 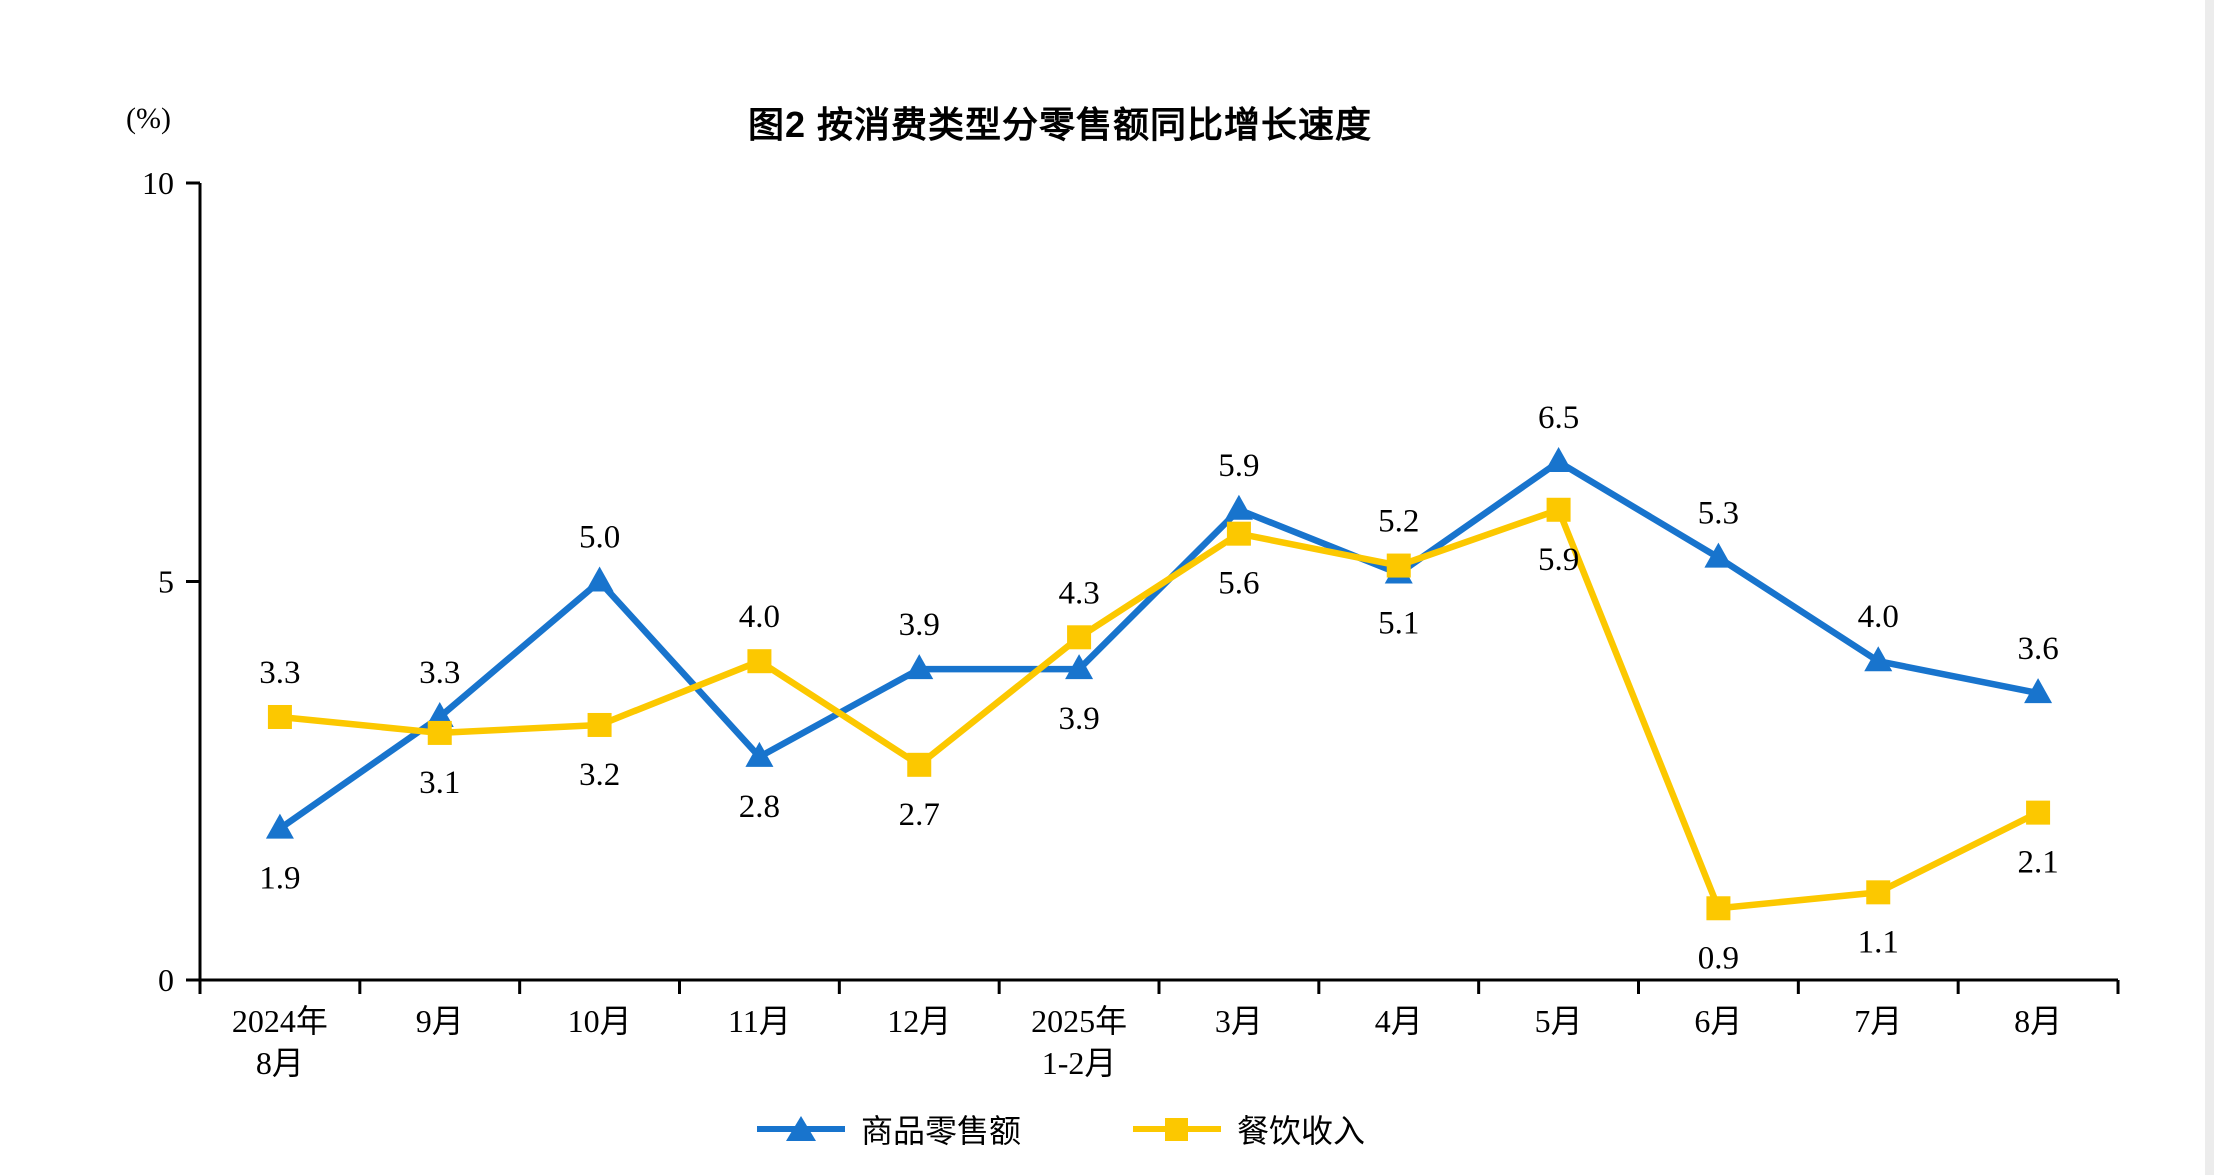 I want to click on data-label: 2.1, so click(x=2037, y=863).